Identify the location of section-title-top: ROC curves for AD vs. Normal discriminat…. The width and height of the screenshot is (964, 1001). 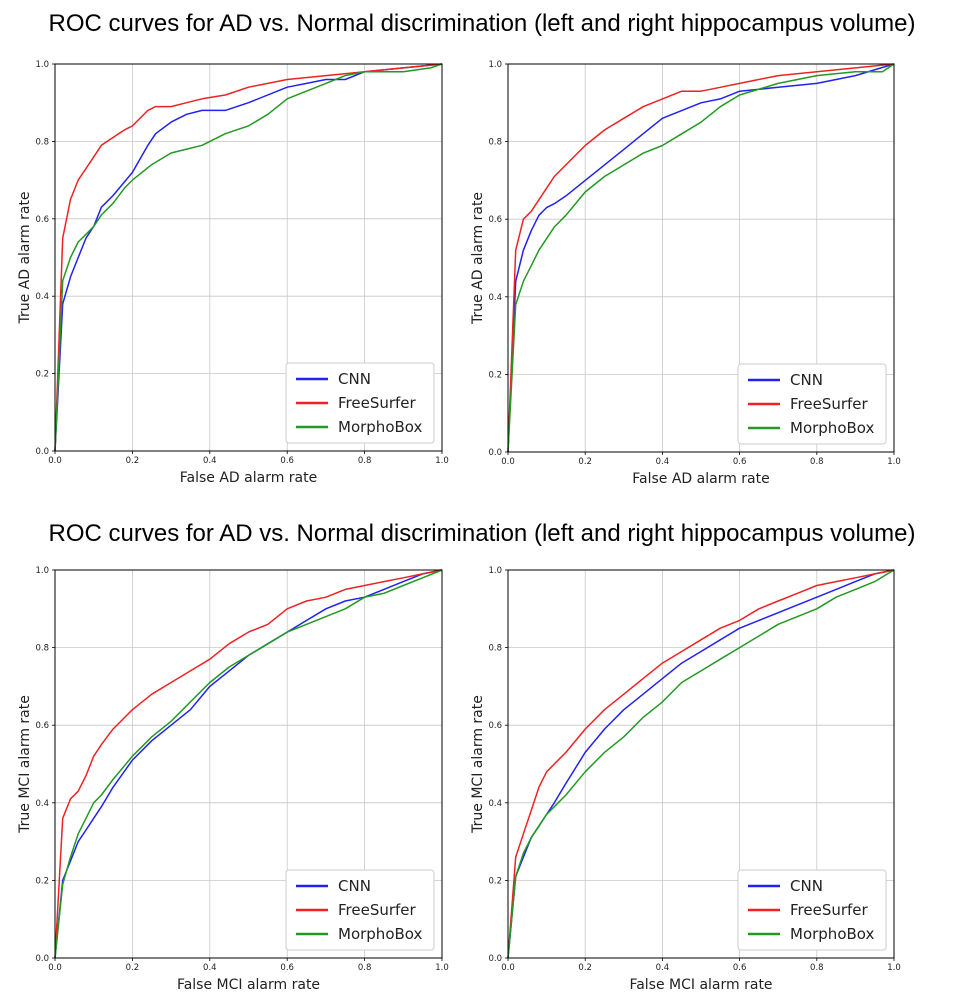
(482, 23).